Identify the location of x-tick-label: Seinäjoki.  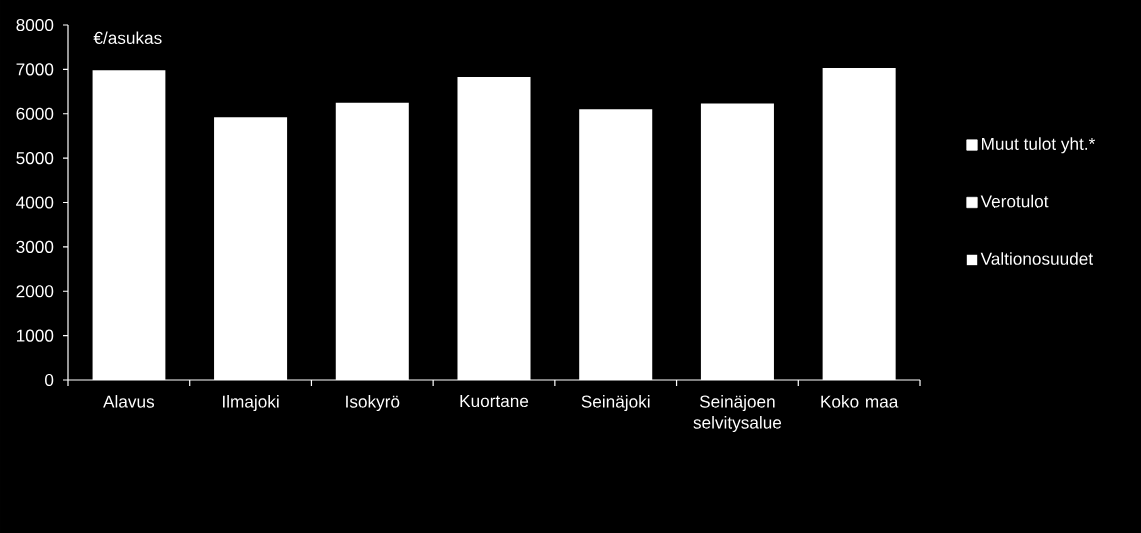
(615, 403).